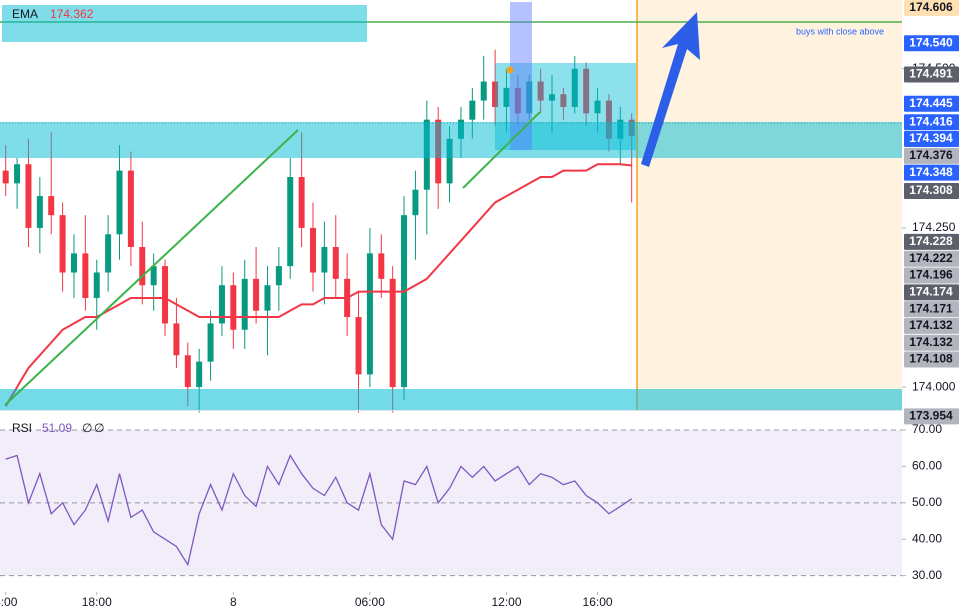 The width and height of the screenshot is (961, 616). Describe the element at coordinates (97, 602) in the screenshot. I see `x-tick-label: 18:00` at that location.